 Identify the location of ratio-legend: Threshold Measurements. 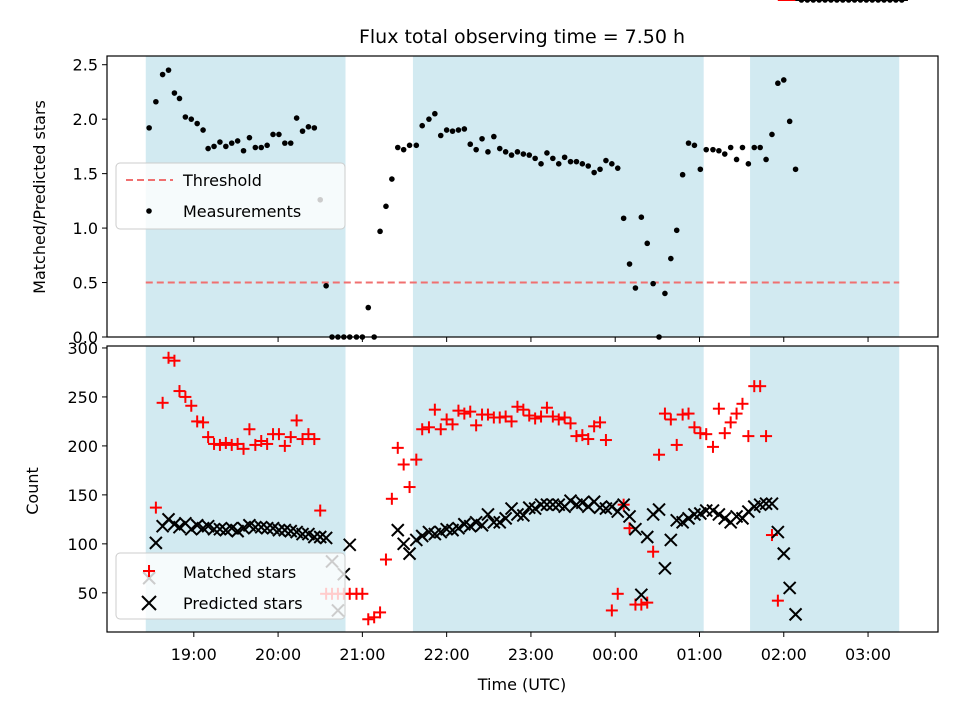
(230, 196).